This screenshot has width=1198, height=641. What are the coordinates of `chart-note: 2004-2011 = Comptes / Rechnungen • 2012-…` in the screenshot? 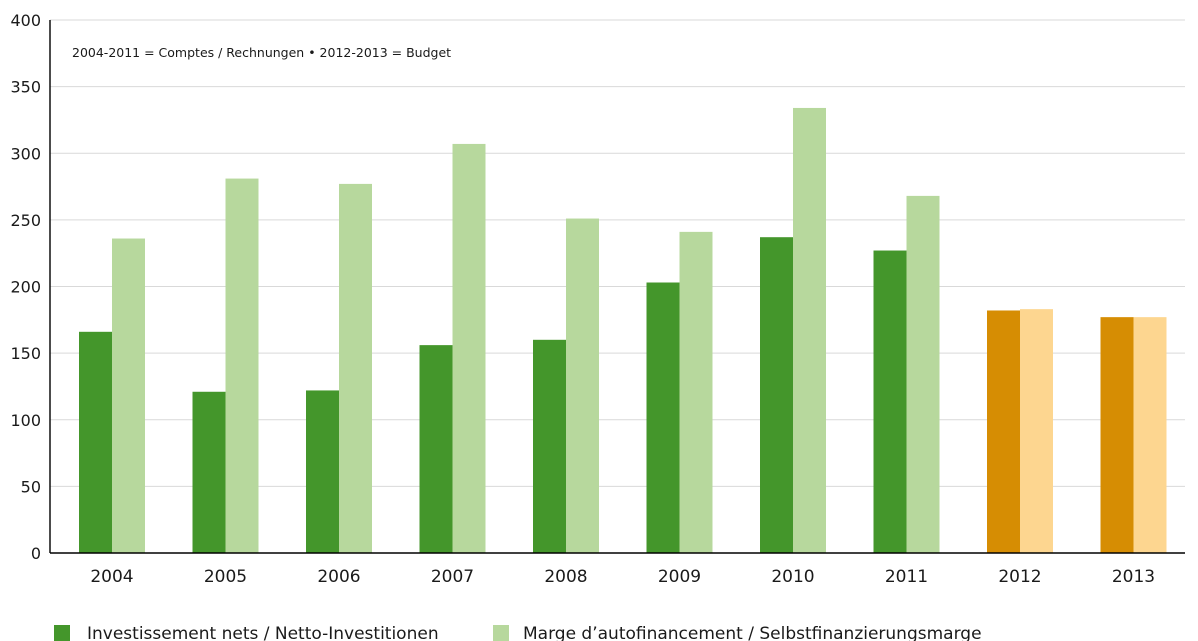 It's located at (261, 52).